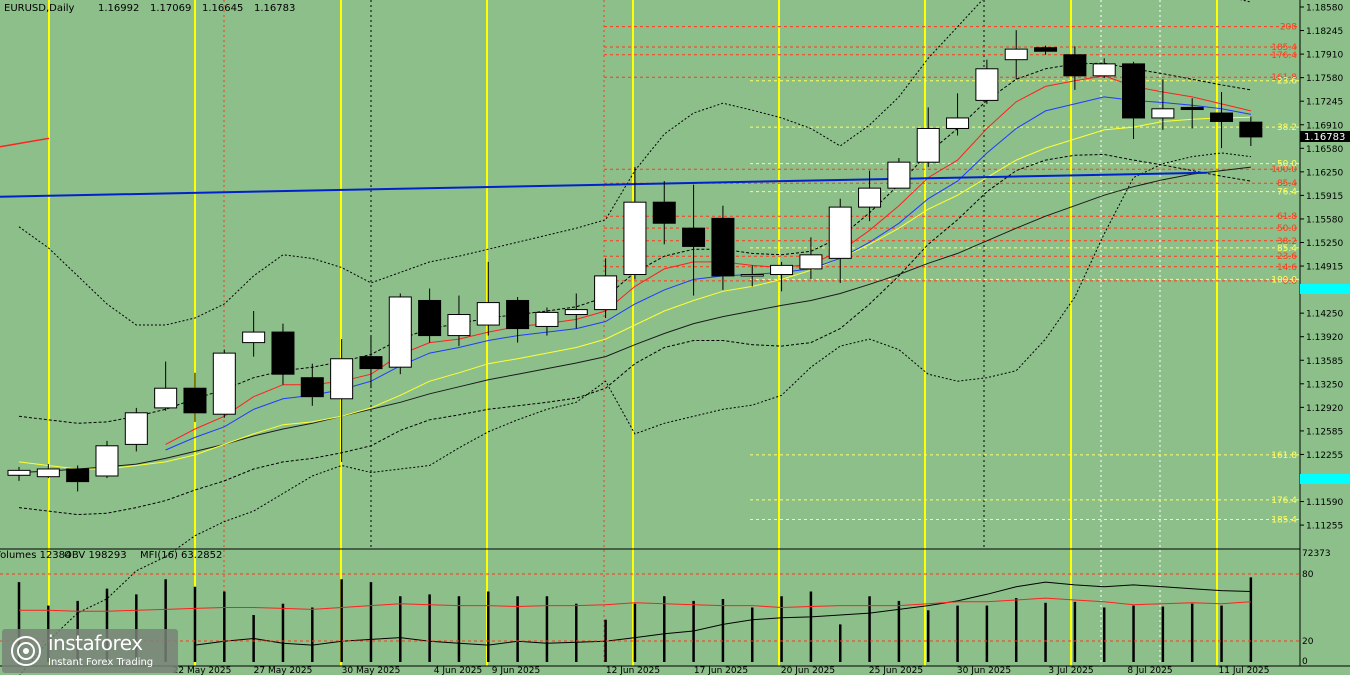  Describe the element at coordinates (1287, 229) in the screenshot. I see `fib-label-red: 50.0` at that location.